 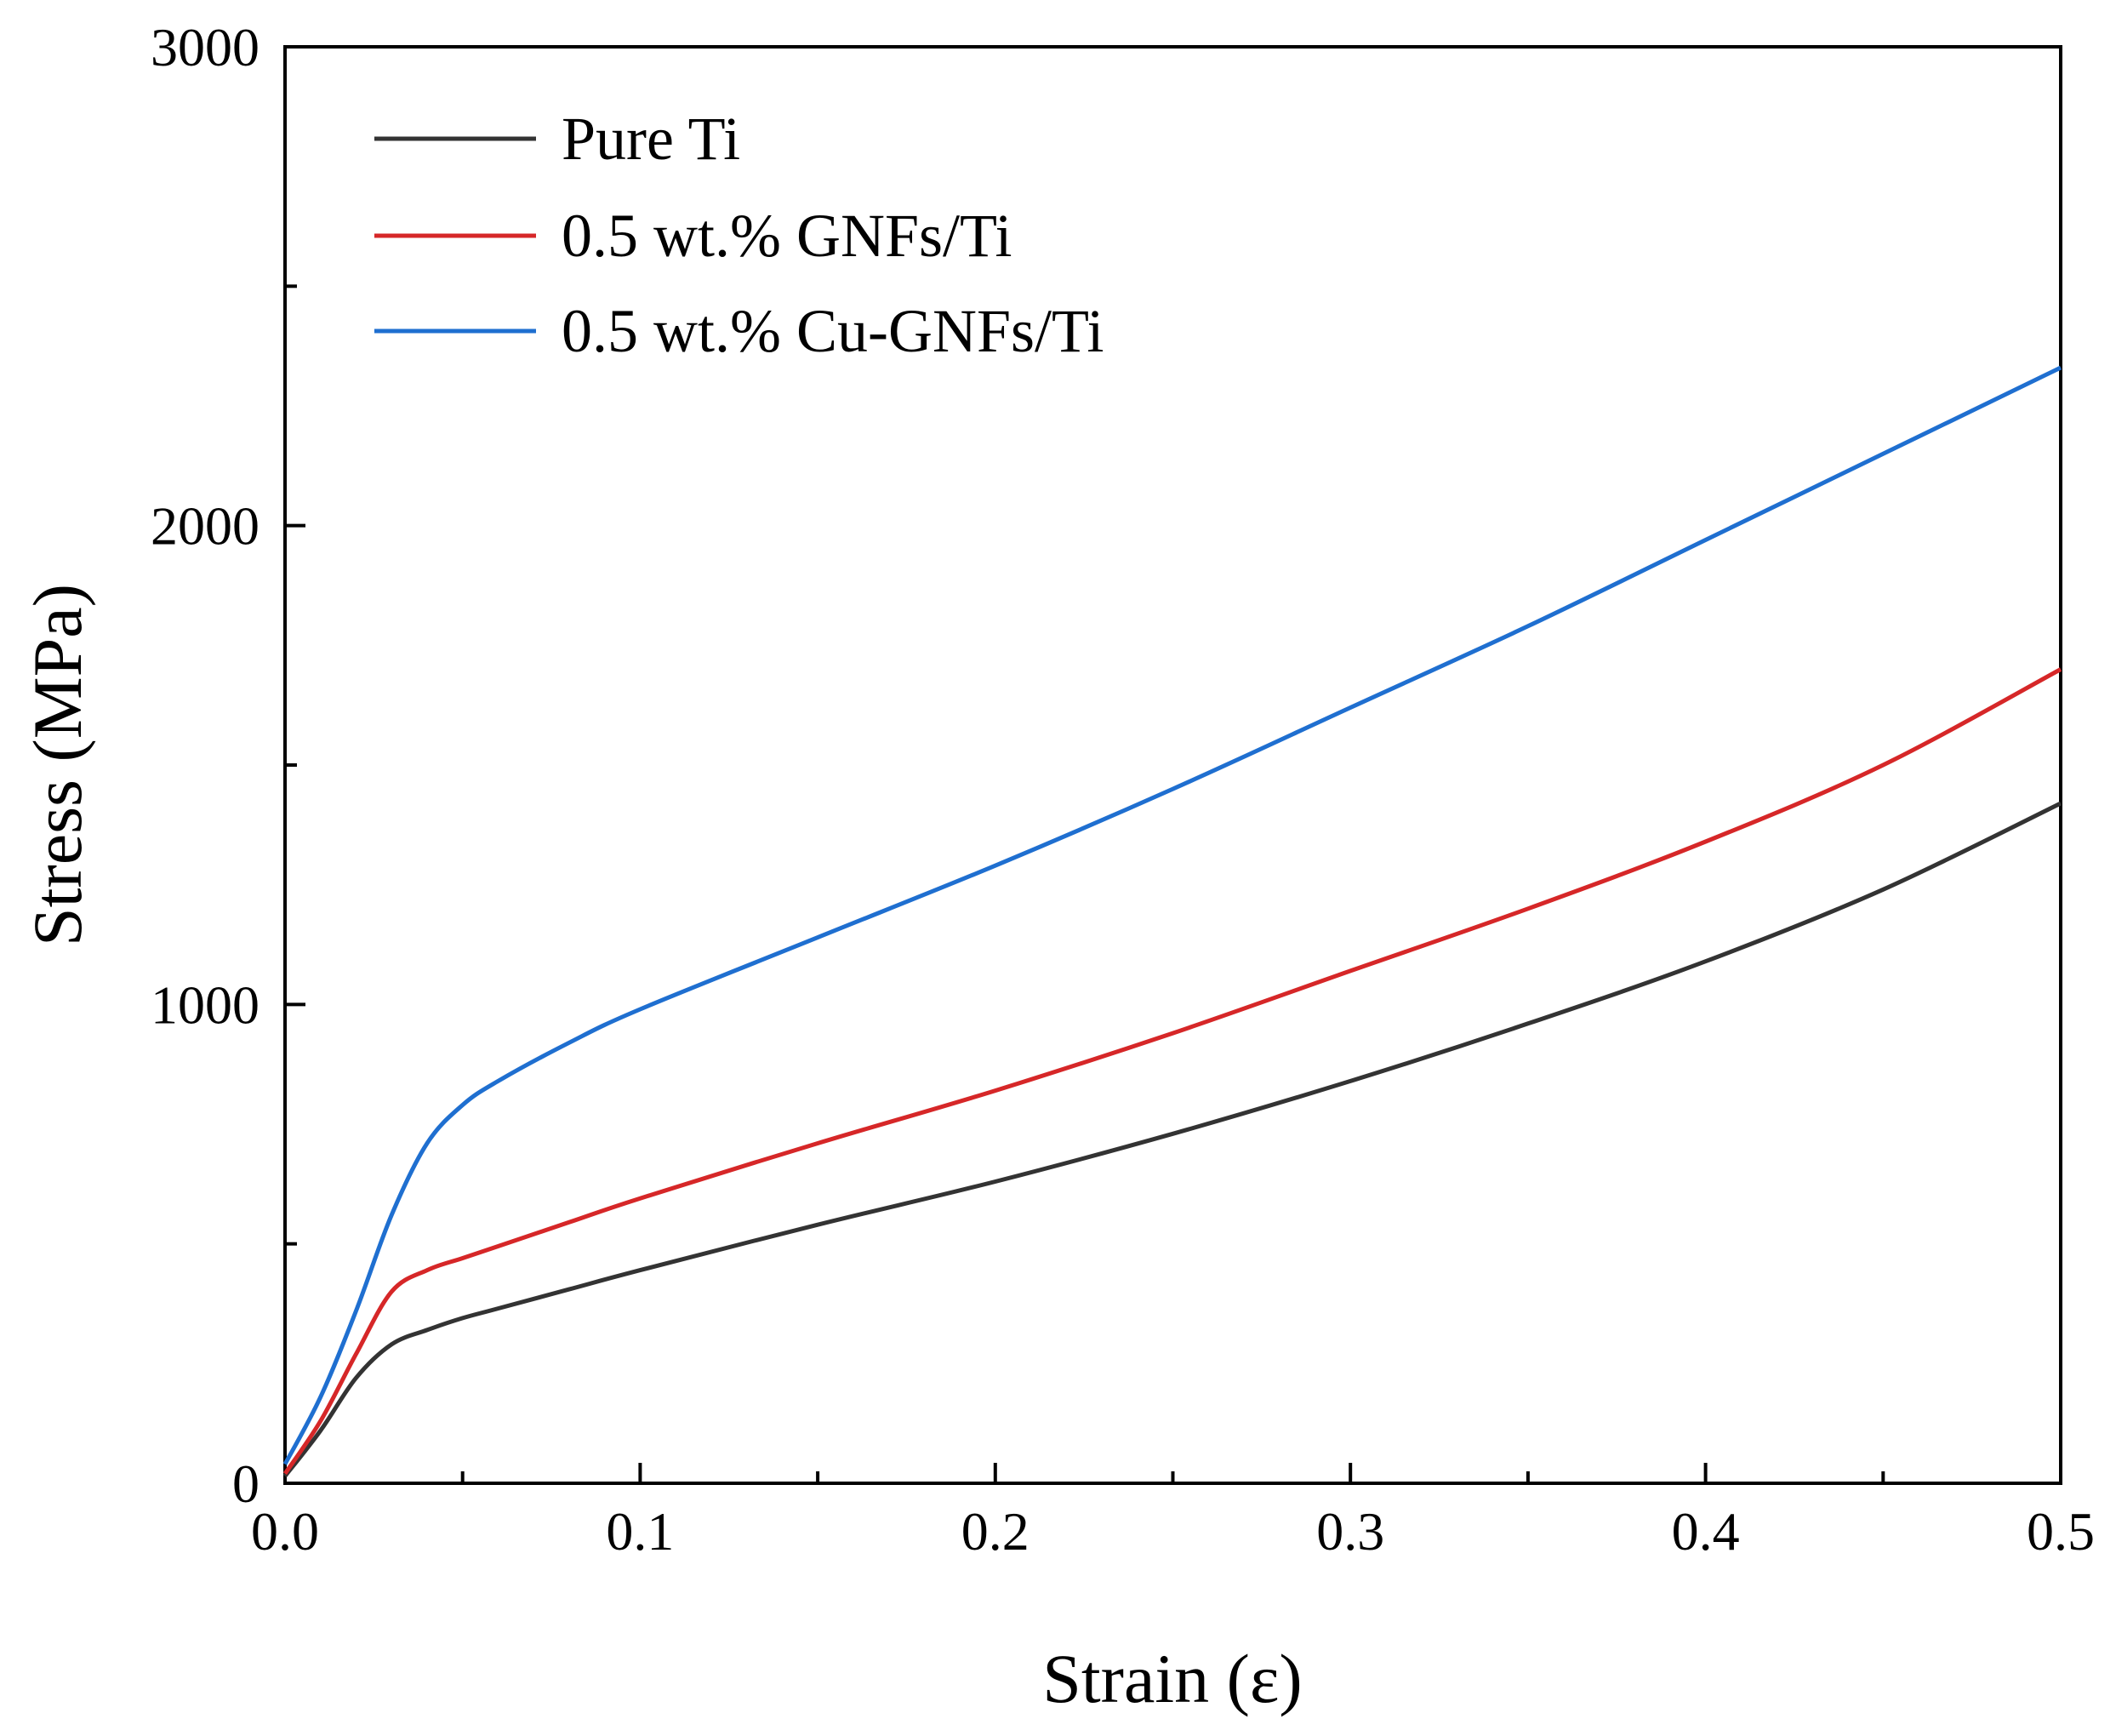 I want to click on legend-label-cu-gnfs-ti: 0.5 wt.% Cu-GNFs/Ti, so click(x=833, y=331).